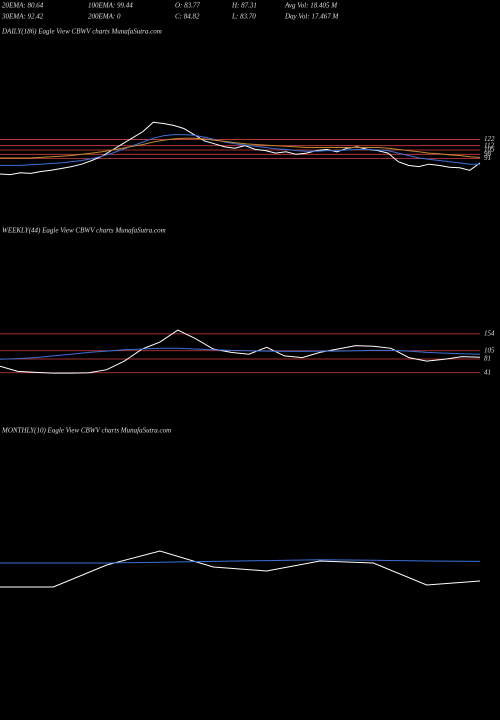  Describe the element at coordinates (487, 359) in the screenshot. I see `y-tick-label: 81` at that location.